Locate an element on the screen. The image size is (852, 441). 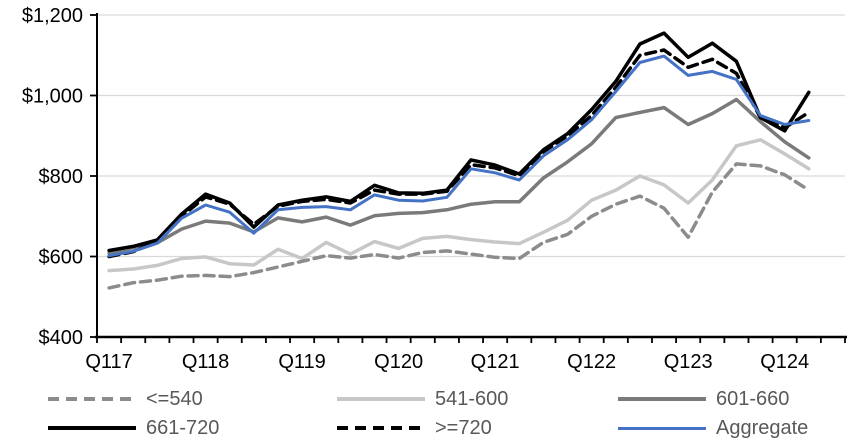
legend-swatch-dashed-8C8C8C is located at coordinates (92, 399).